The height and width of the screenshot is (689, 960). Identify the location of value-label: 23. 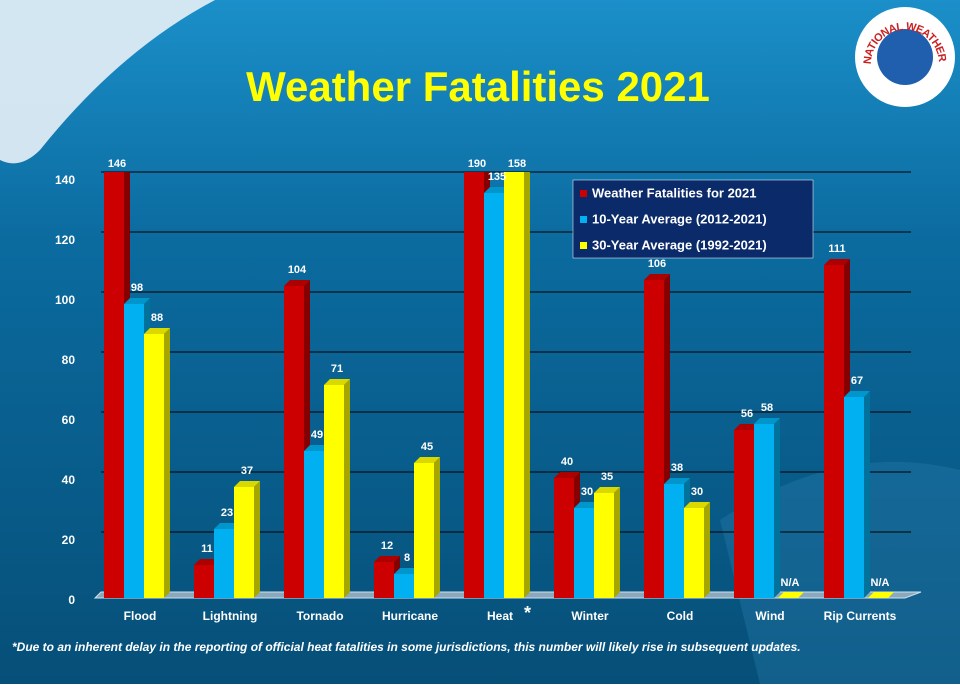
(227, 513).